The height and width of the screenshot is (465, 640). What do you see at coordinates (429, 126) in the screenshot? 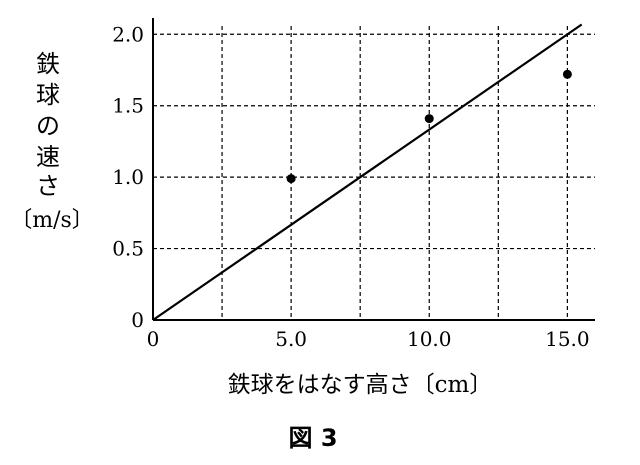
I see `data-points` at bounding box center [429, 126].